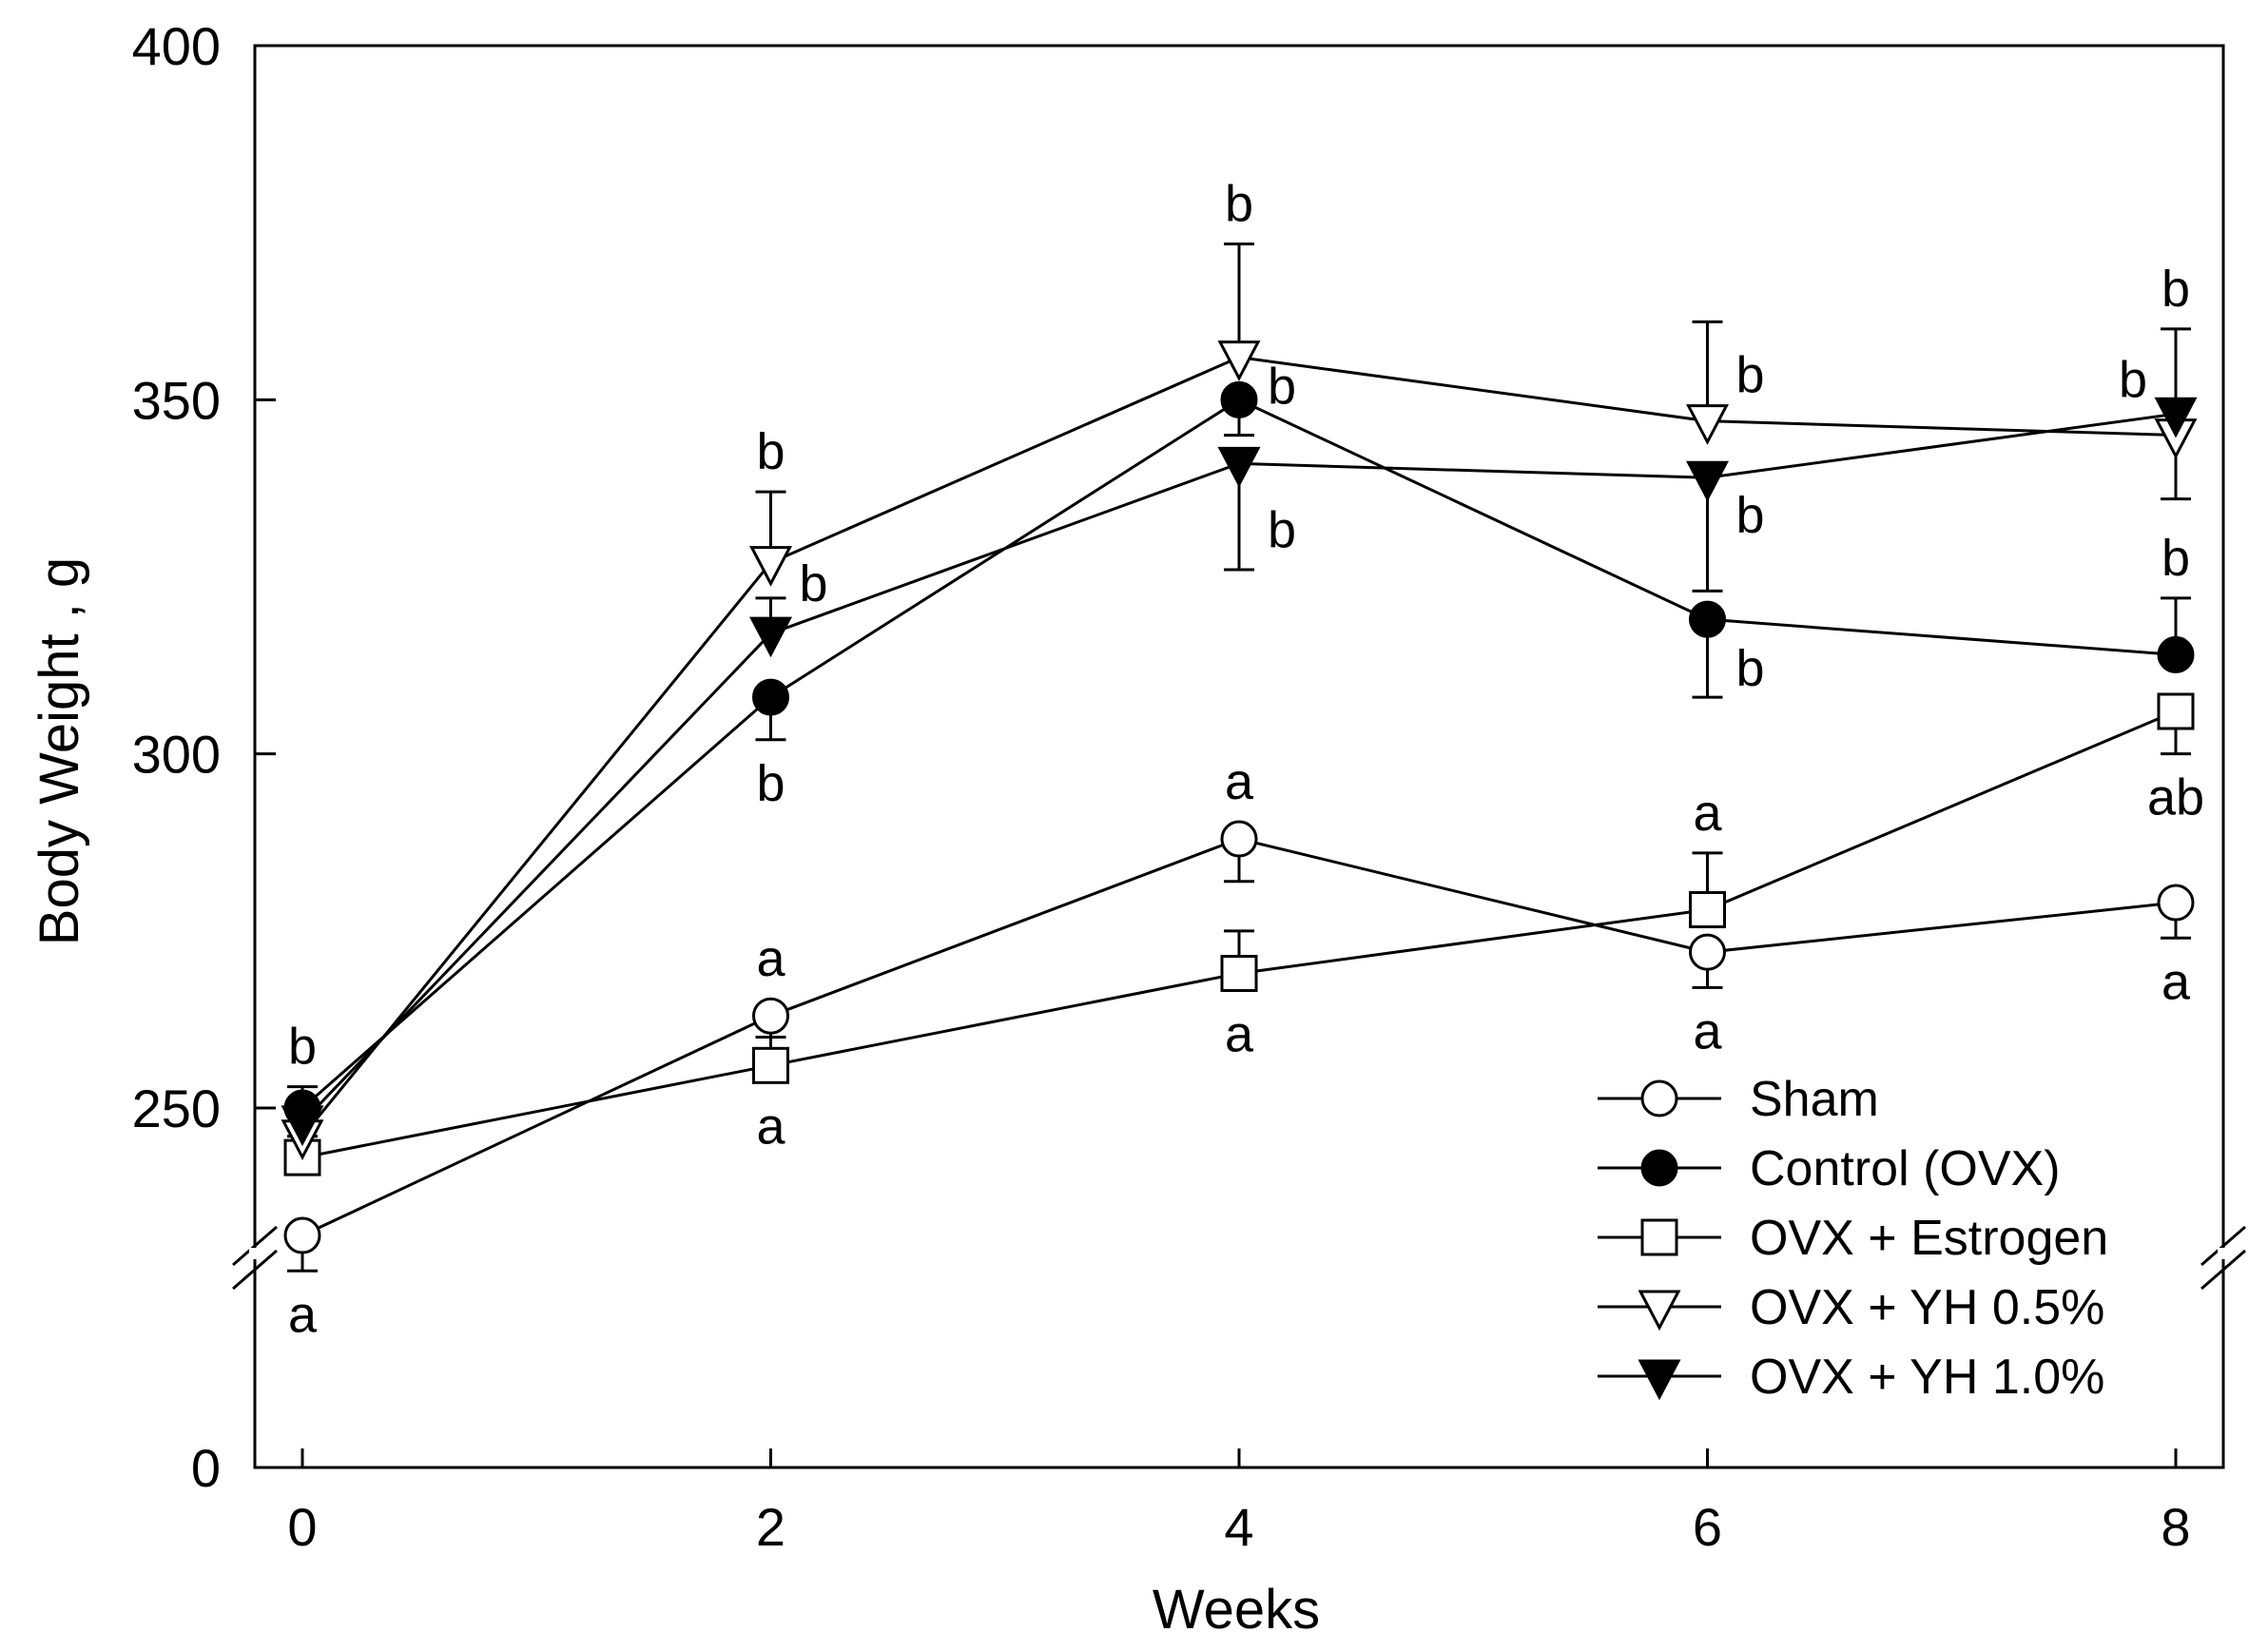  Describe the element at coordinates (60, 751) in the screenshot. I see `y-axis-title: Body Weight , g` at that location.